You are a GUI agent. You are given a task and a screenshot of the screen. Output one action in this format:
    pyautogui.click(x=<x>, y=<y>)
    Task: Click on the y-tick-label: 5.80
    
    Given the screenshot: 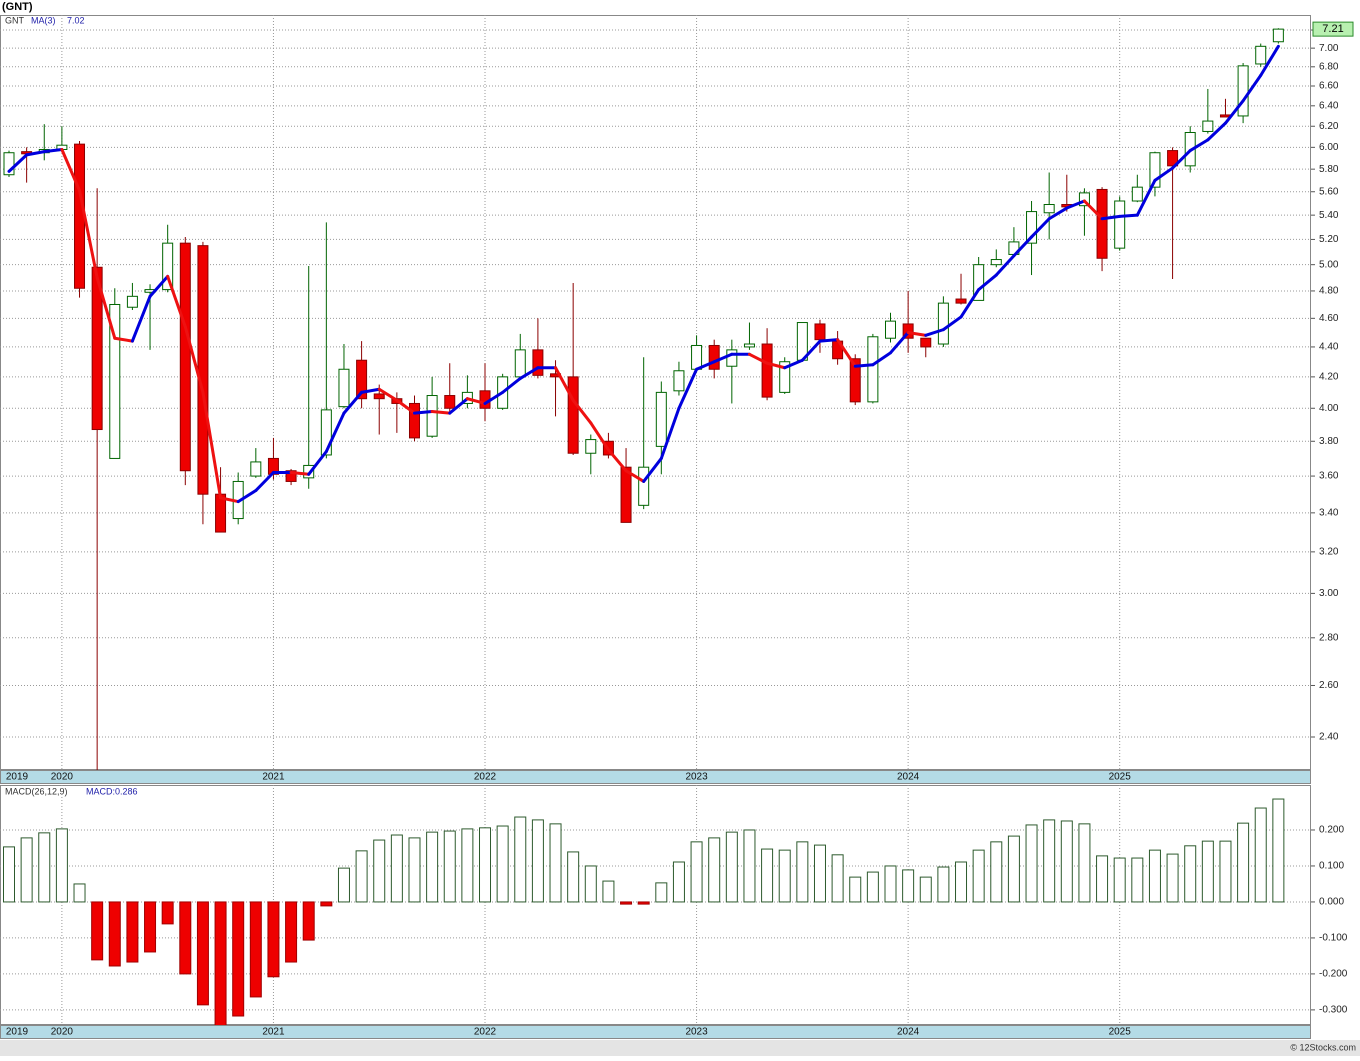 What is the action you would take?
    pyautogui.click(x=1329, y=169)
    